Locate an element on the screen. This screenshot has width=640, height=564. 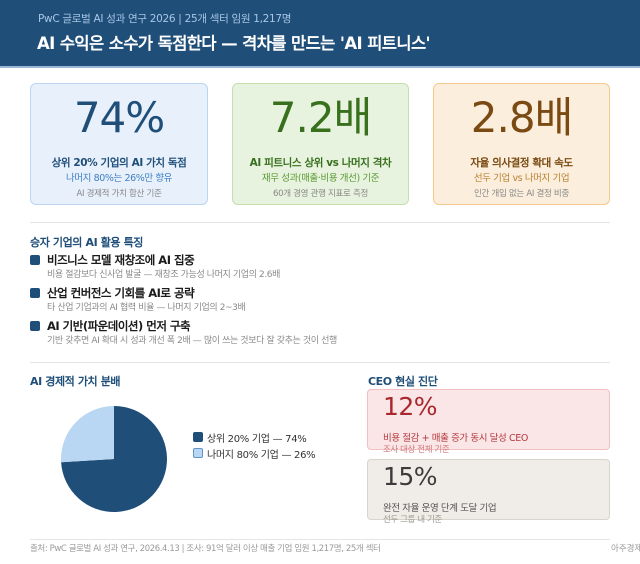
pie-slice-top20 is located at coordinates (114, 459).